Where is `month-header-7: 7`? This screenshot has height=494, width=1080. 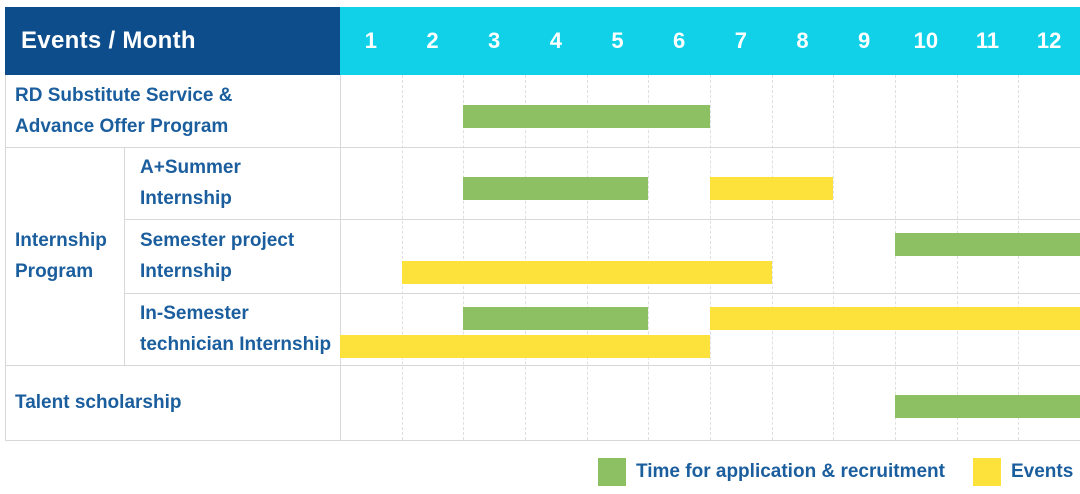 month-header-7: 7 is located at coordinates (740, 40).